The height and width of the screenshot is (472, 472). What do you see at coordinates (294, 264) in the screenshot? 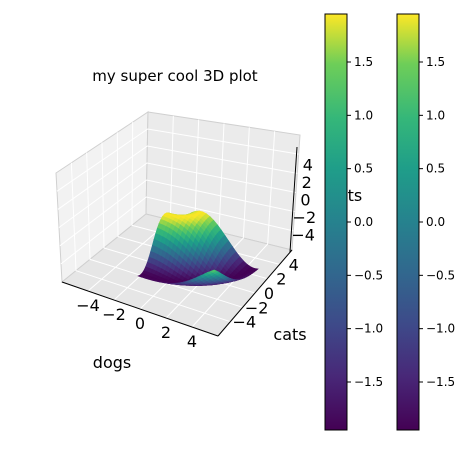
I see `y-tick-label: 4` at bounding box center [294, 264].